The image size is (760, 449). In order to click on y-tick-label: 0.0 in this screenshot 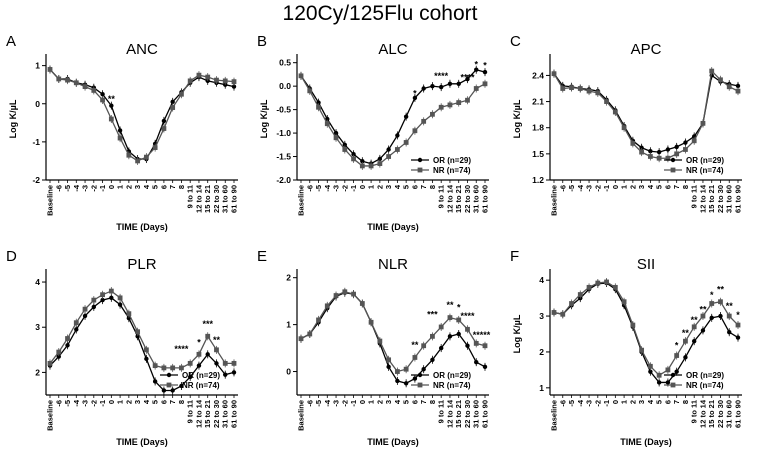, I will do `click(285, 86)`.